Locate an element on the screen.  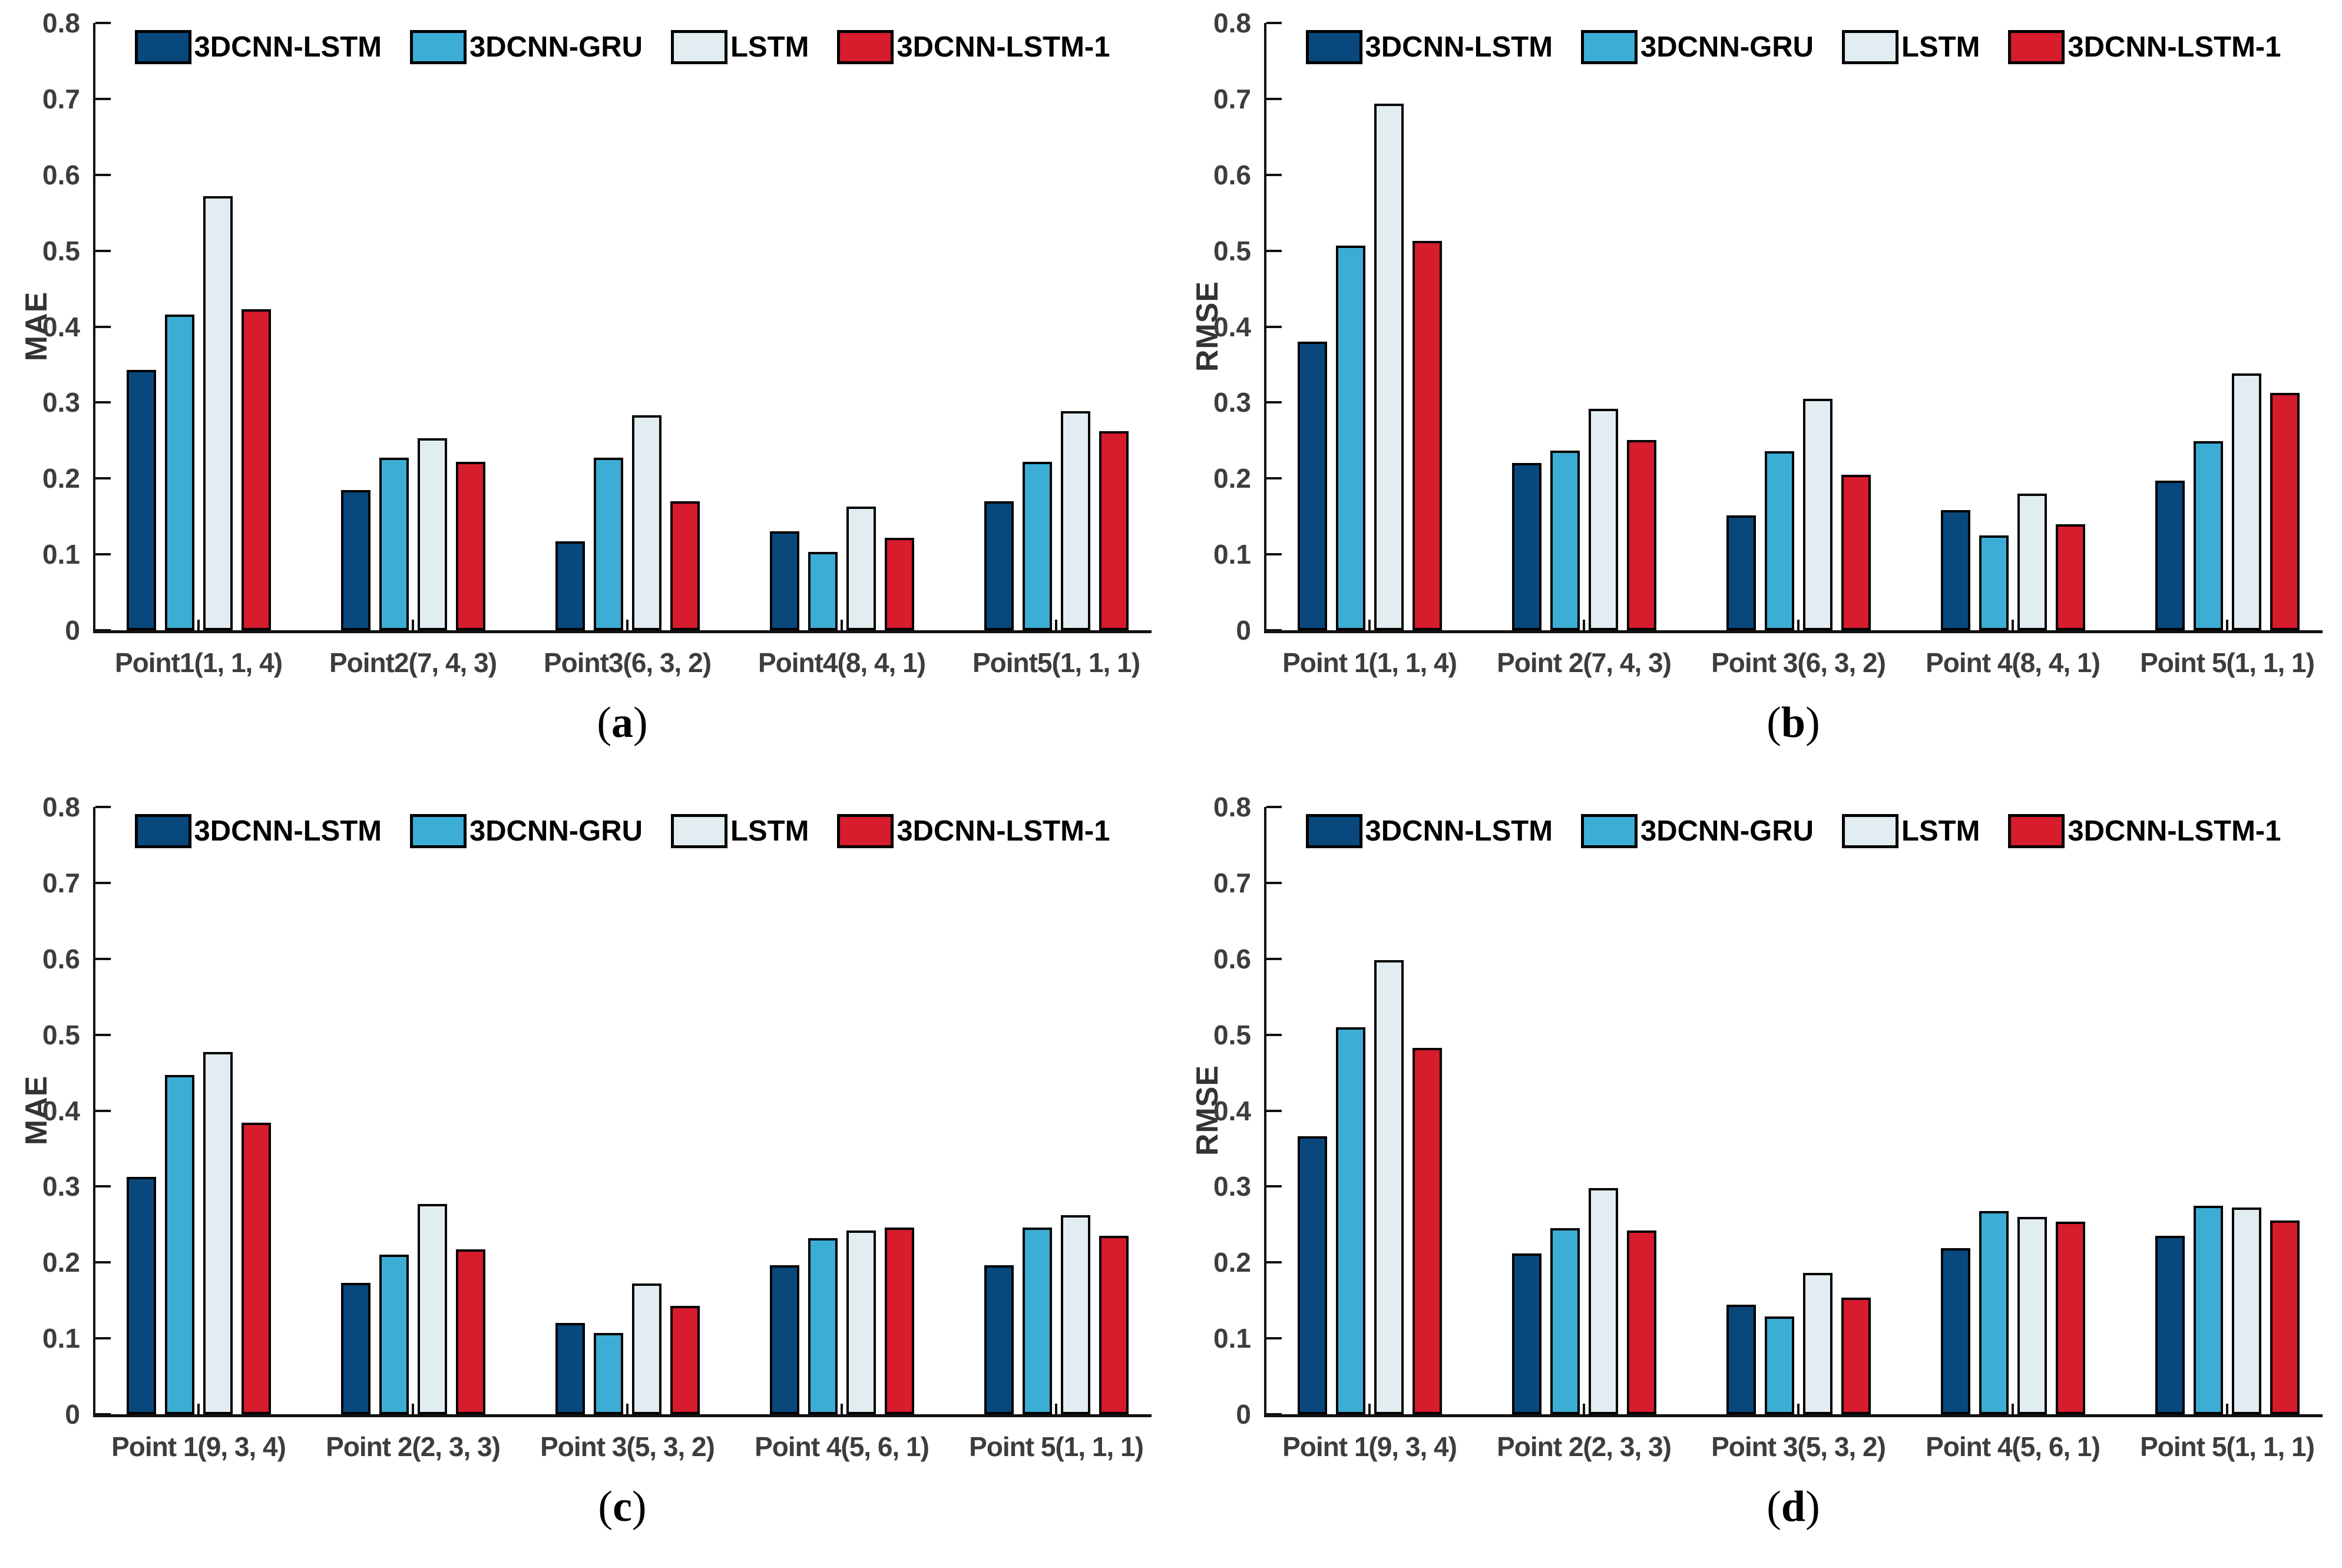
x-category-label: Point 1(9, 3, 4) is located at coordinates (1369, 1446).